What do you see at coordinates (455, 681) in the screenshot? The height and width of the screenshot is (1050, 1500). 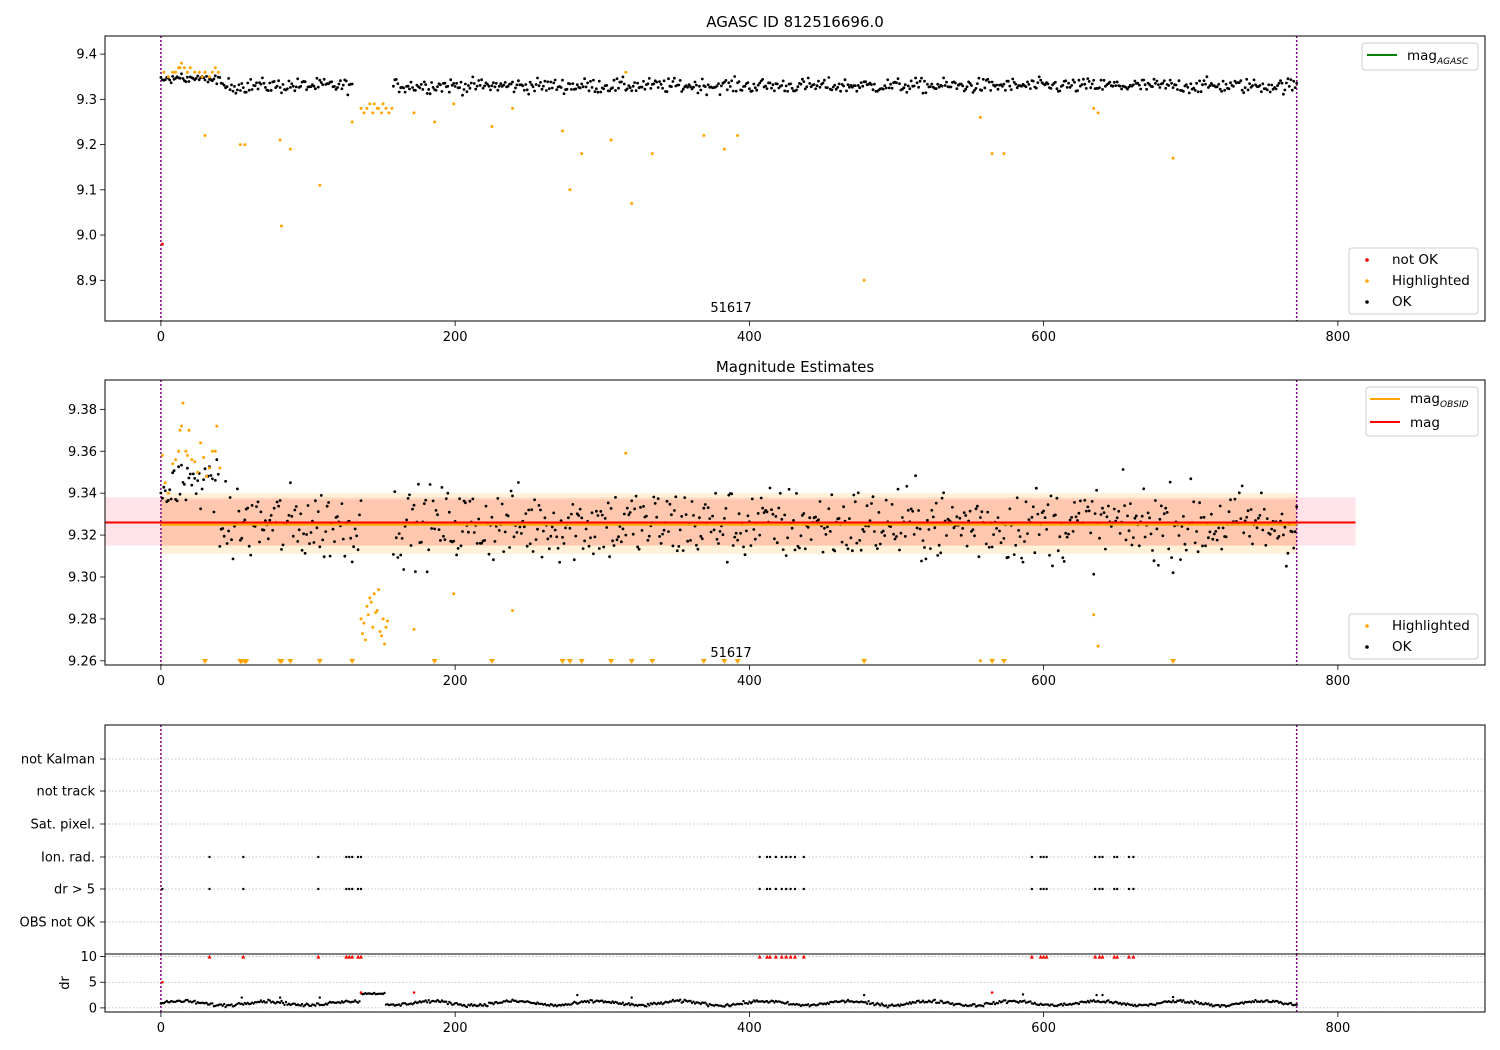 I see `x-tick-label: 200` at bounding box center [455, 681].